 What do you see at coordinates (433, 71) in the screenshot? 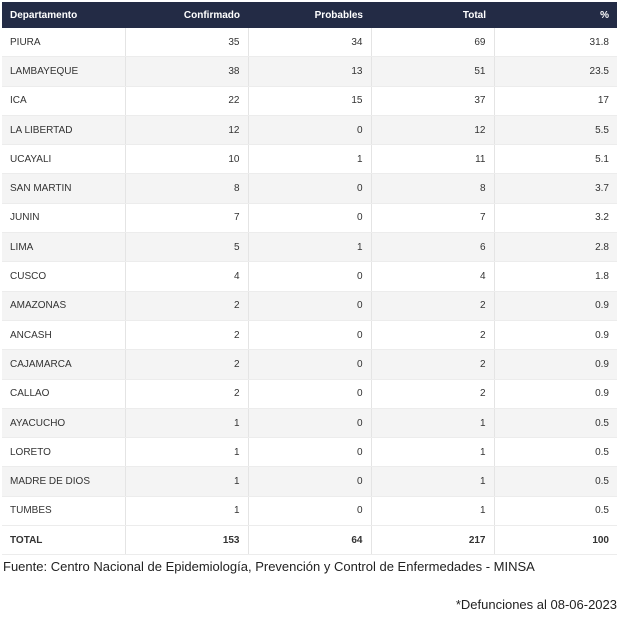
I see `table-cell: 51` at bounding box center [433, 71].